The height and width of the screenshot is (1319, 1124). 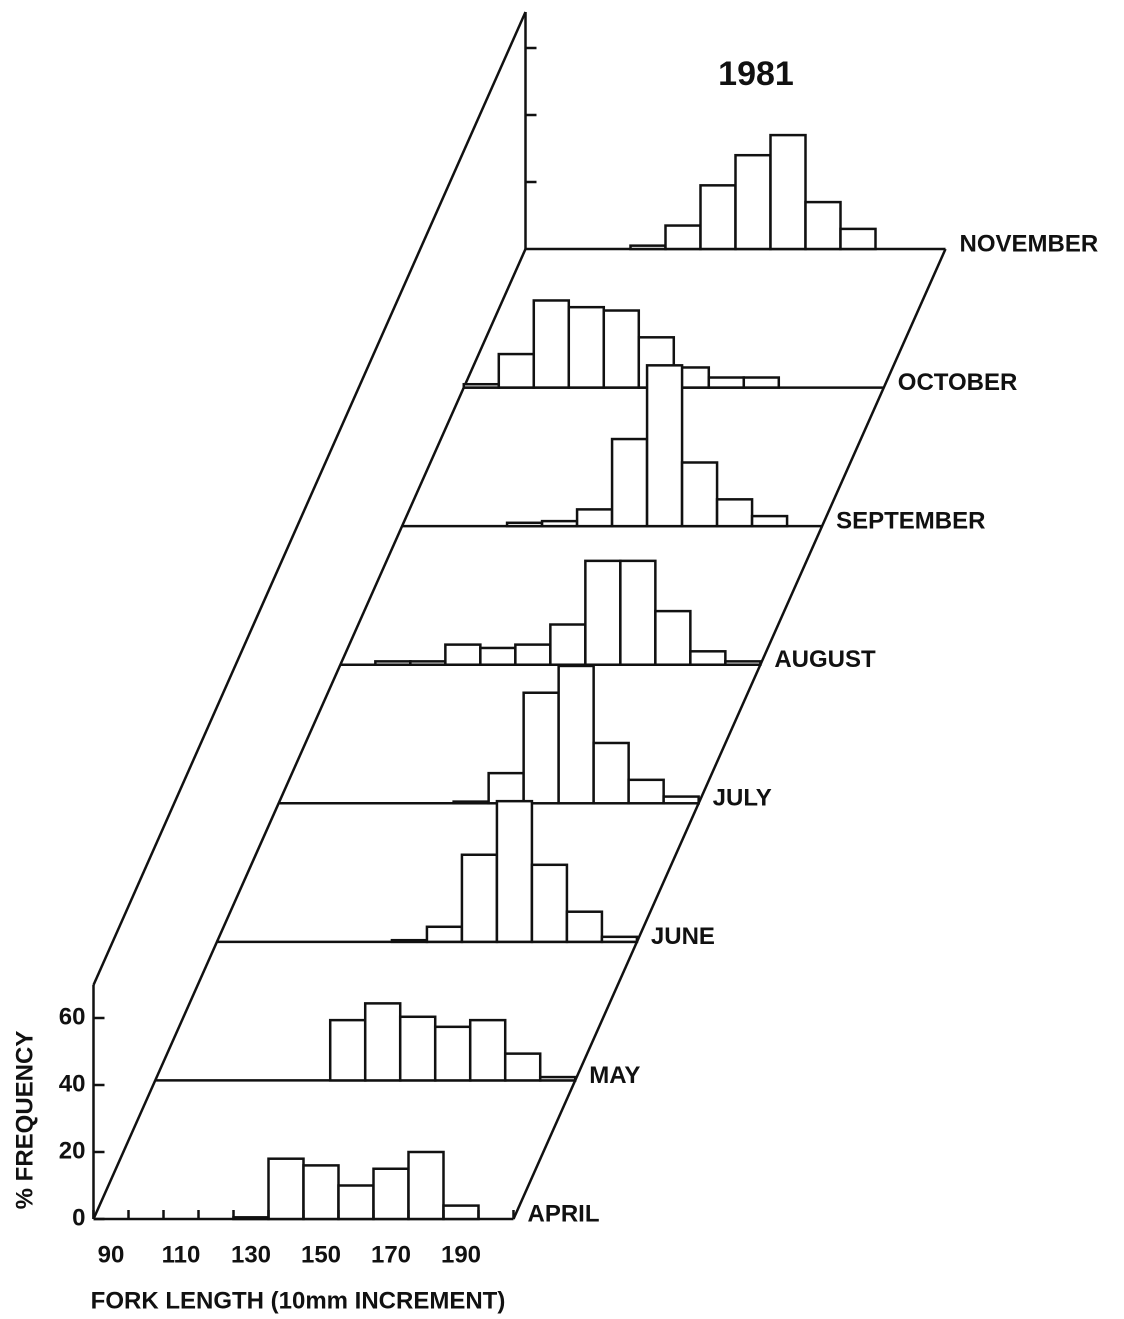 I want to click on series-label: JULY, so click(x=742, y=798).